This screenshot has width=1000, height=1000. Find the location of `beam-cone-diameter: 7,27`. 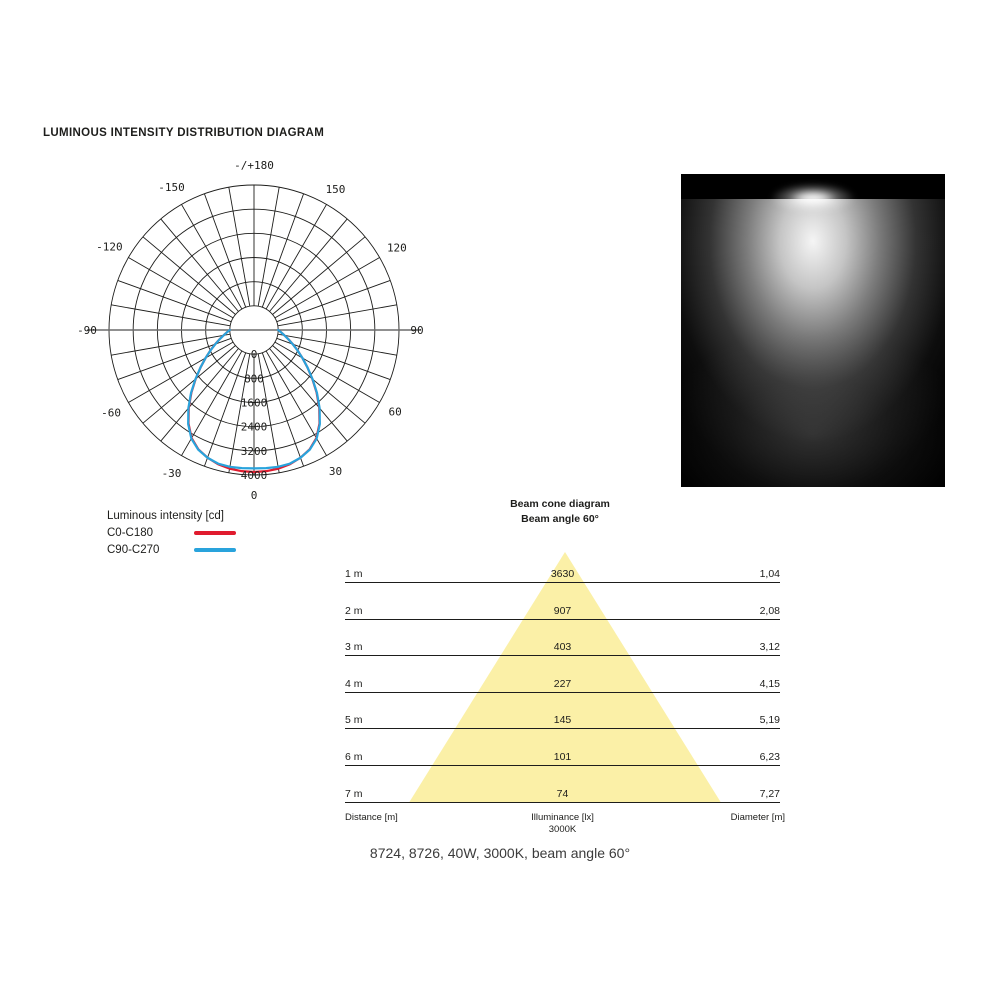

beam-cone-diameter: 7,27 is located at coordinates (769, 793).